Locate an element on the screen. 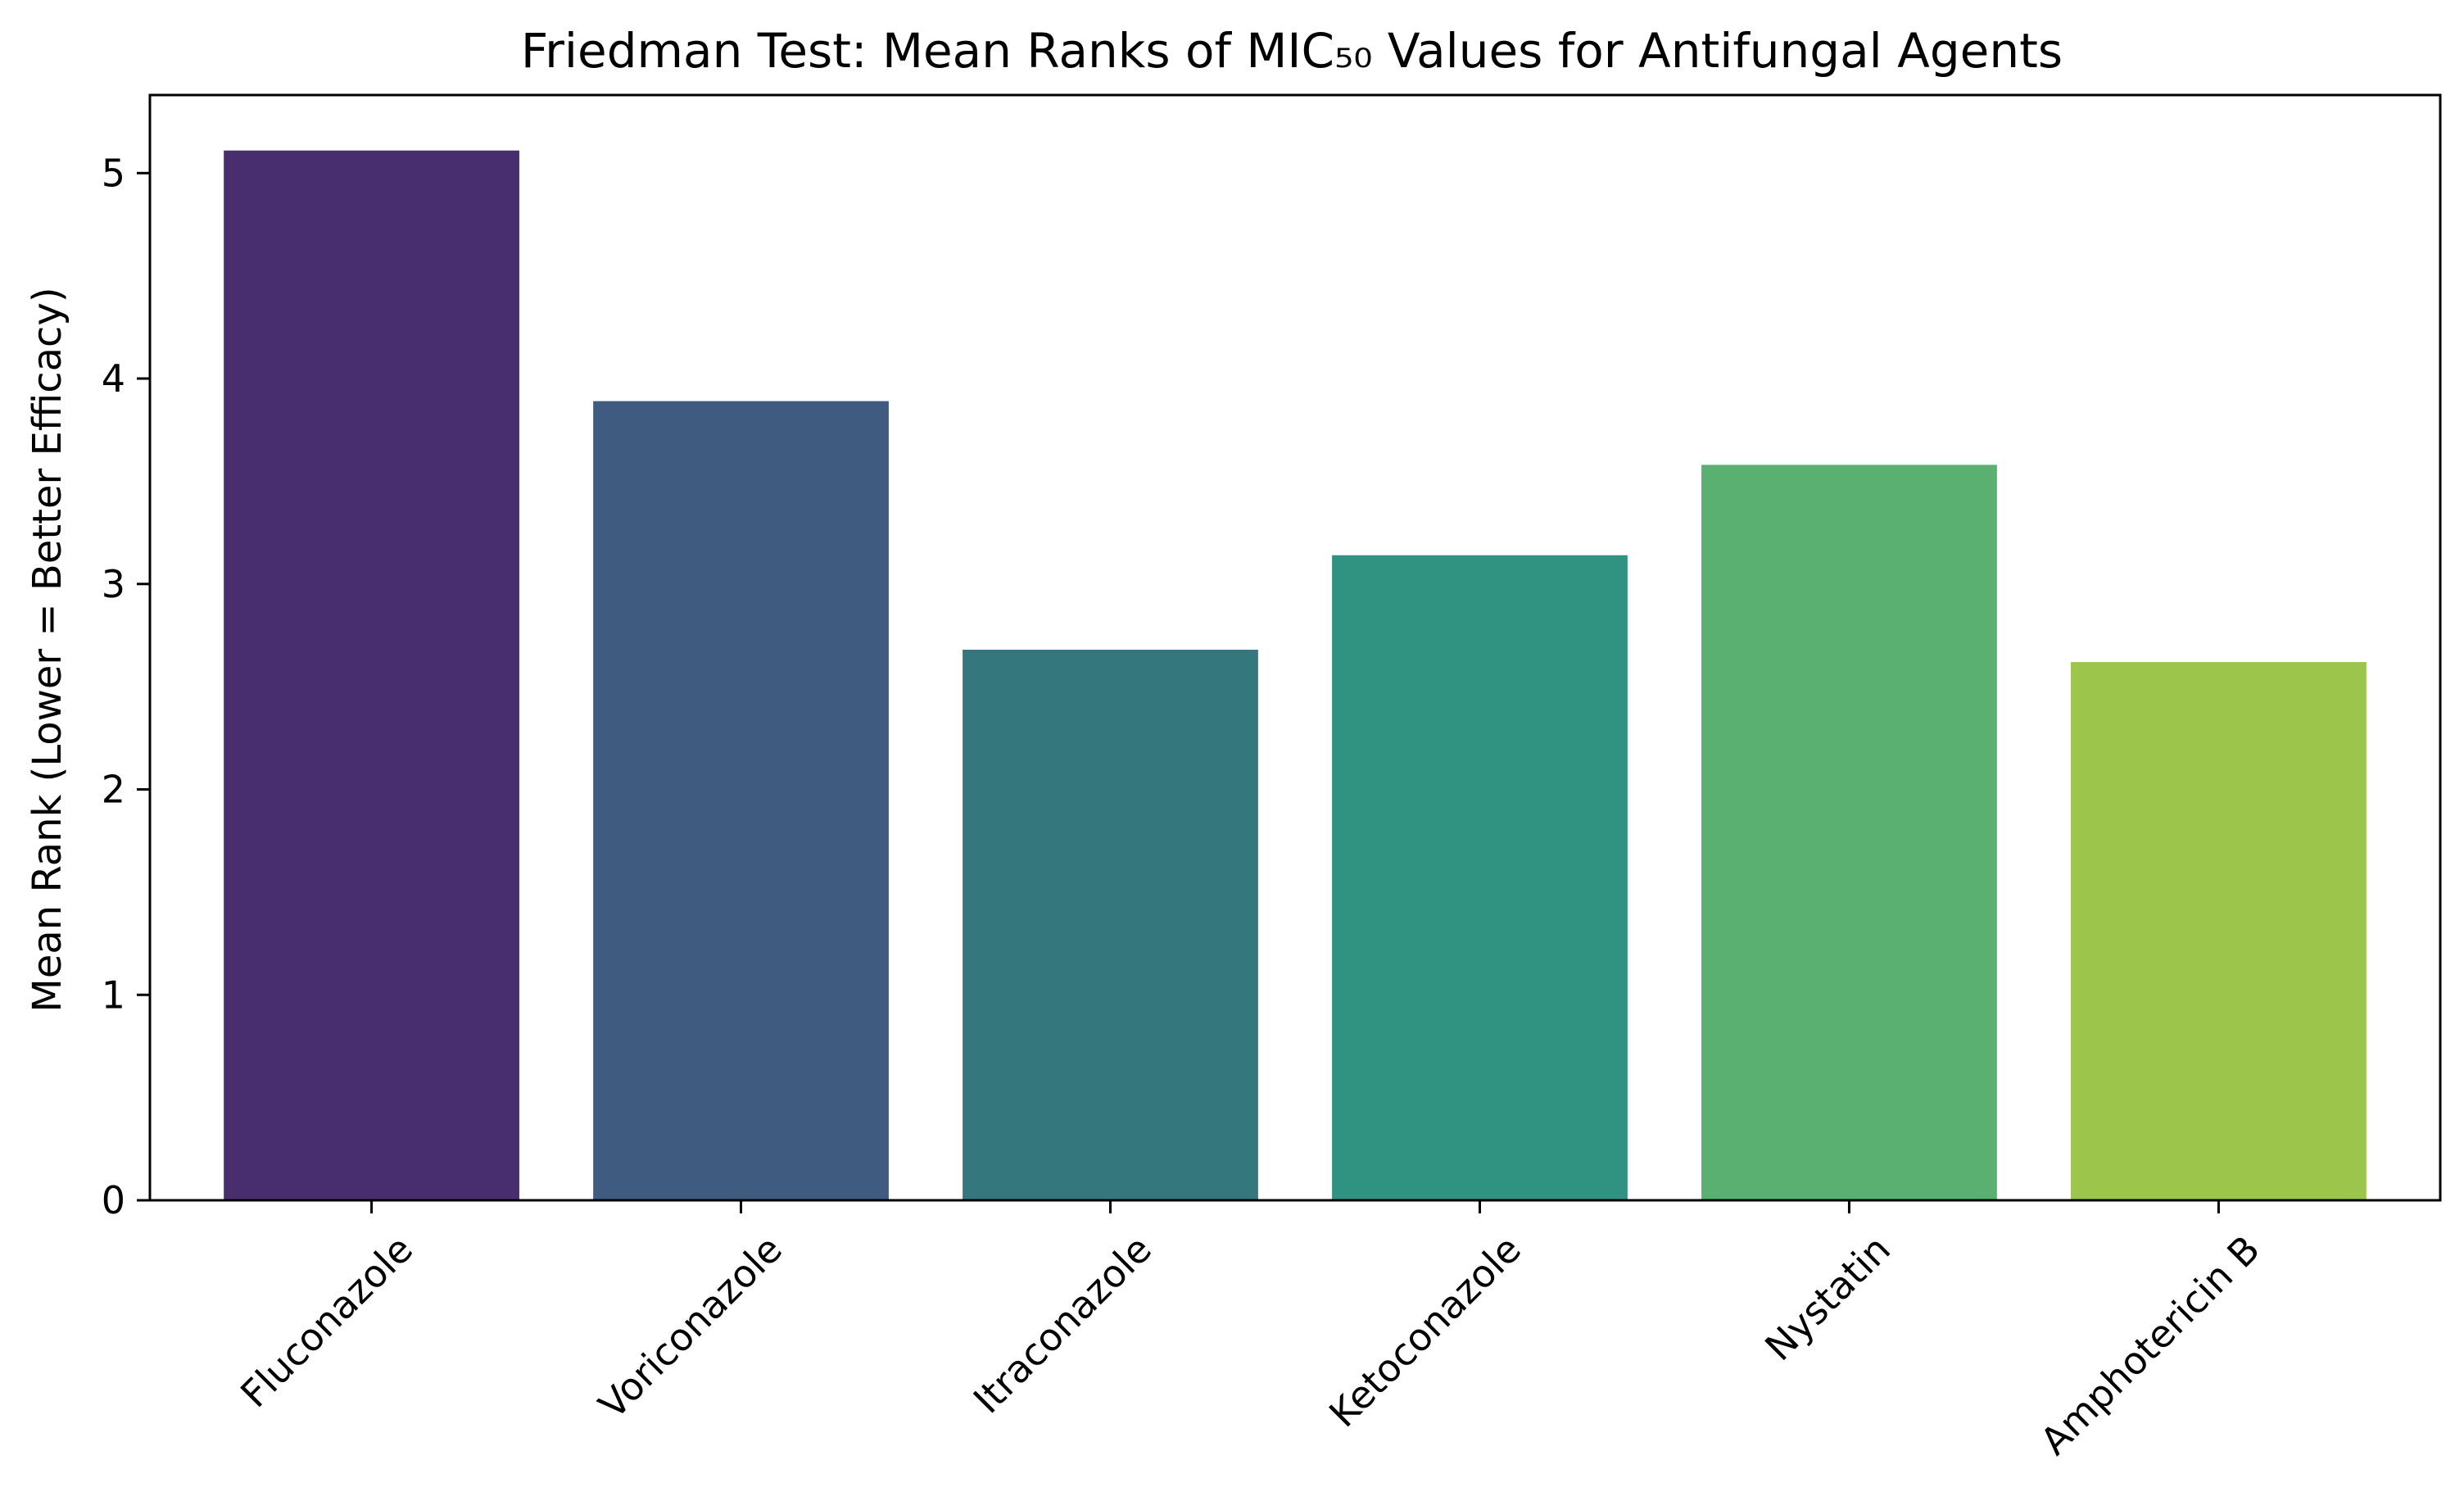 This screenshot has width=2464, height=1510. x-tick-label-amphotericin-b: Amphotericin B is located at coordinates (2149, 1345).